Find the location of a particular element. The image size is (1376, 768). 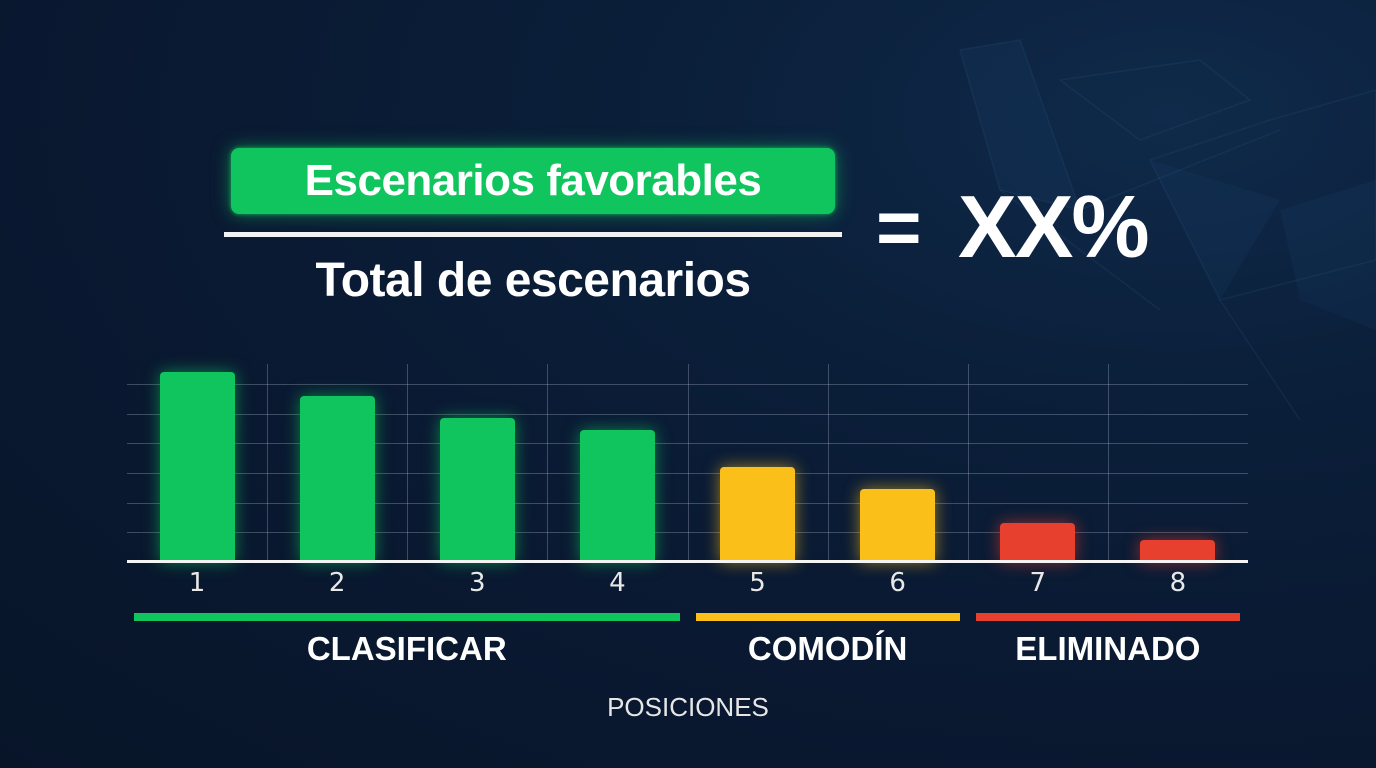

x-tick-label: 3 is located at coordinates (477, 583).